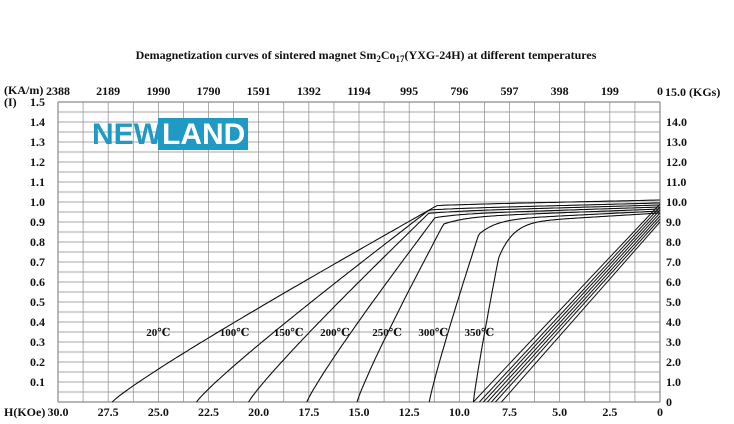 The height and width of the screenshot is (424, 734). I want to click on right-tick-label: 11.0, so click(676, 182).